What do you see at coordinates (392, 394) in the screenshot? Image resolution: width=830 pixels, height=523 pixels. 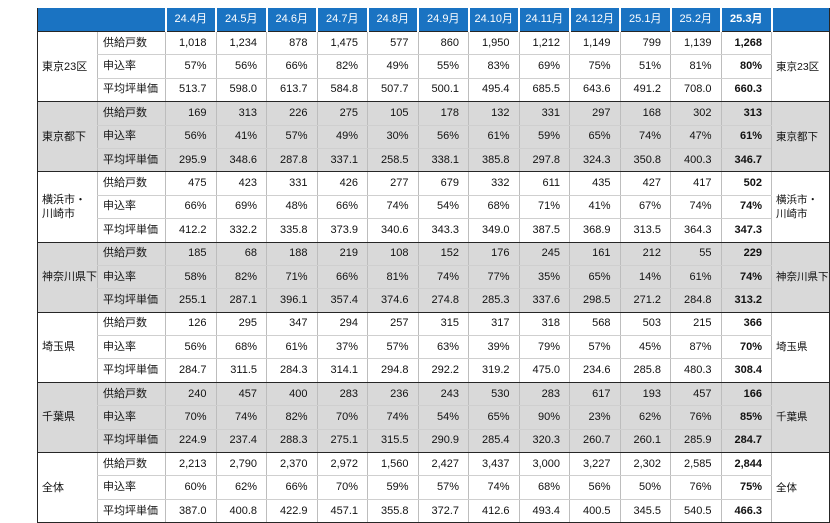 I see `value-cell: 236` at bounding box center [392, 394].